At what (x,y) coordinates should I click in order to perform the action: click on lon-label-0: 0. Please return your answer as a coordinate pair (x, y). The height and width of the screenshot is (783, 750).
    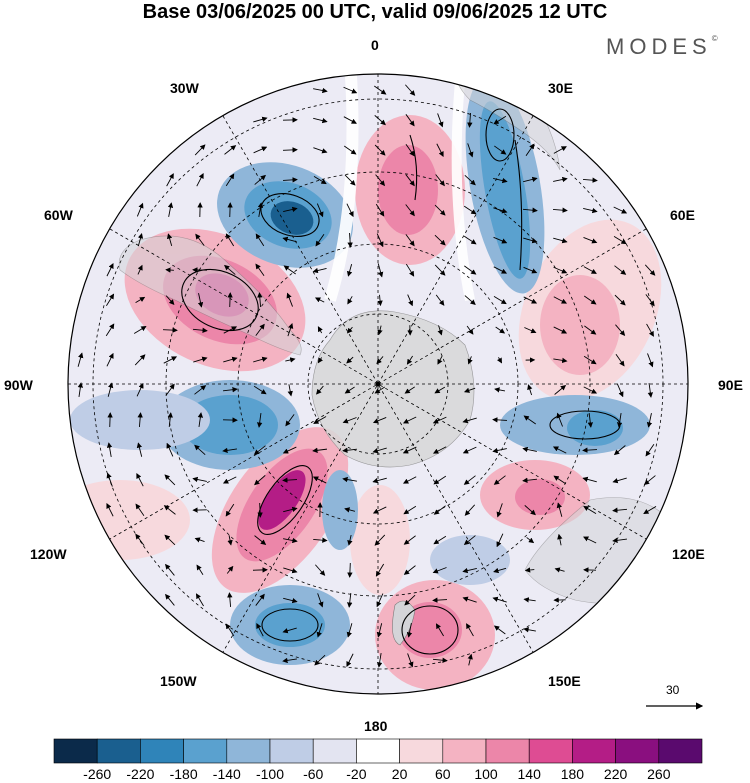
    Looking at the image, I should click on (375, 45).